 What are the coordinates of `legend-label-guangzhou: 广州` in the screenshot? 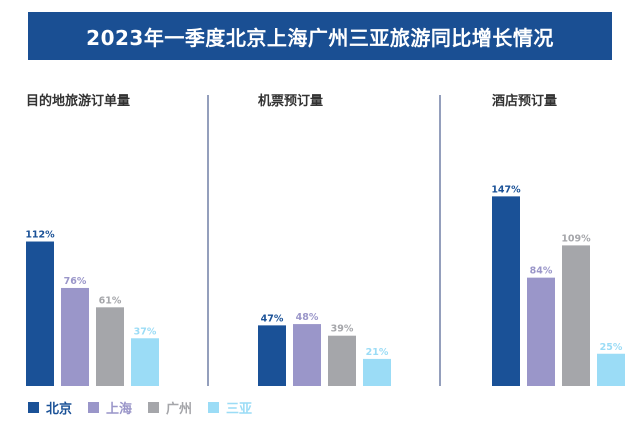 It's located at (179, 409).